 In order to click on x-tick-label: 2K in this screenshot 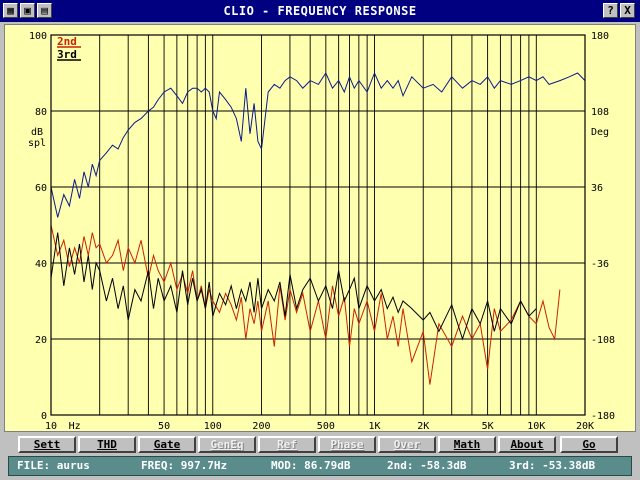, I will do `click(423, 426)`.